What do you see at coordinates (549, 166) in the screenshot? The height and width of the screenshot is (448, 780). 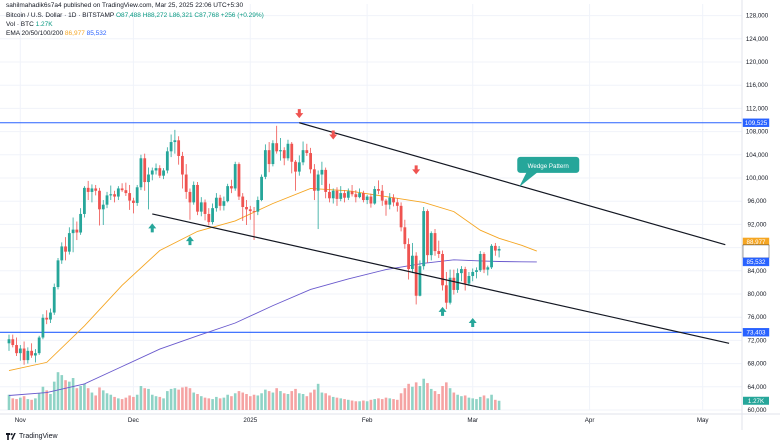 I see `annotation-text: Wedge Pattern` at bounding box center [549, 166].